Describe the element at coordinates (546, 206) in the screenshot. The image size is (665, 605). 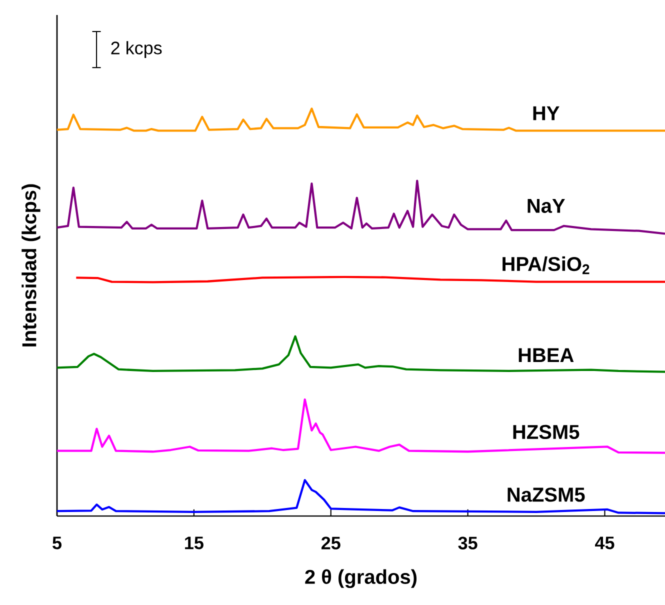
I see `series-label: NaY` at that location.